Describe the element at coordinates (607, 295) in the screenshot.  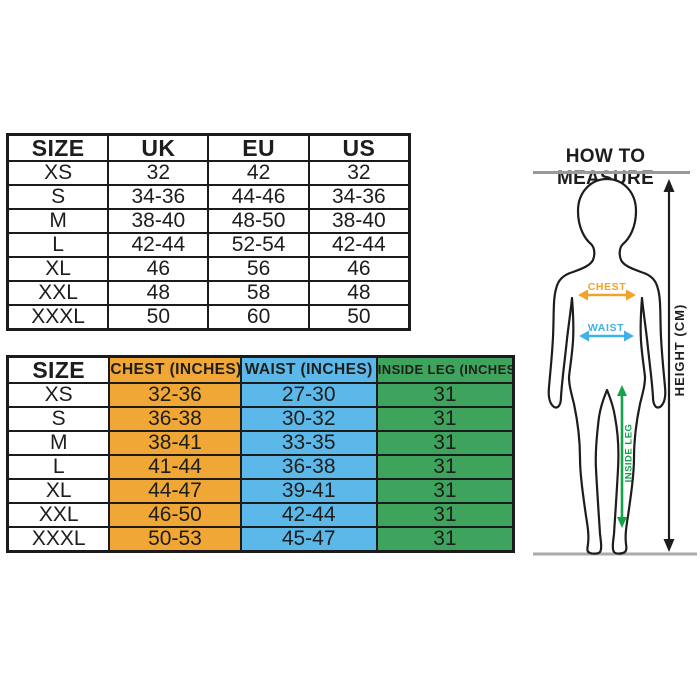
I see `chest-arrow` at that location.